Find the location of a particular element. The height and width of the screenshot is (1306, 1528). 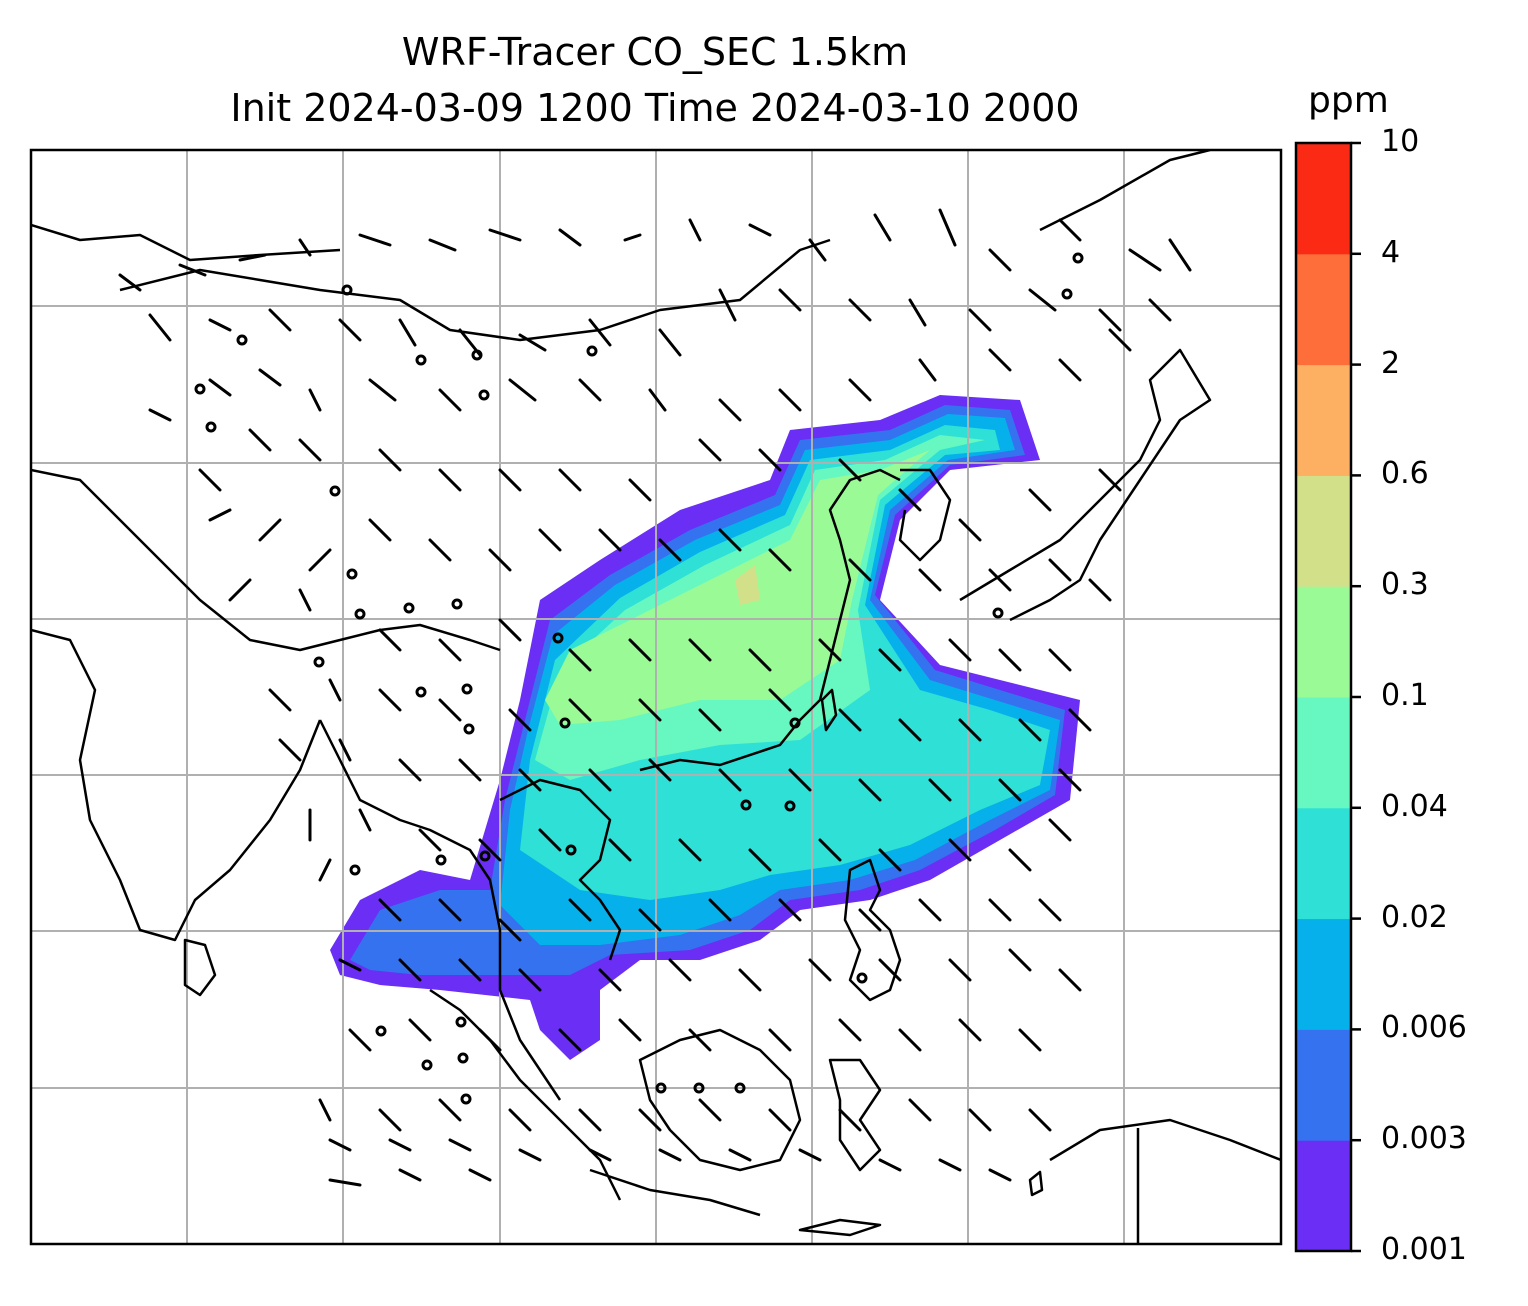

china-coast is located at coordinates (770, 620).